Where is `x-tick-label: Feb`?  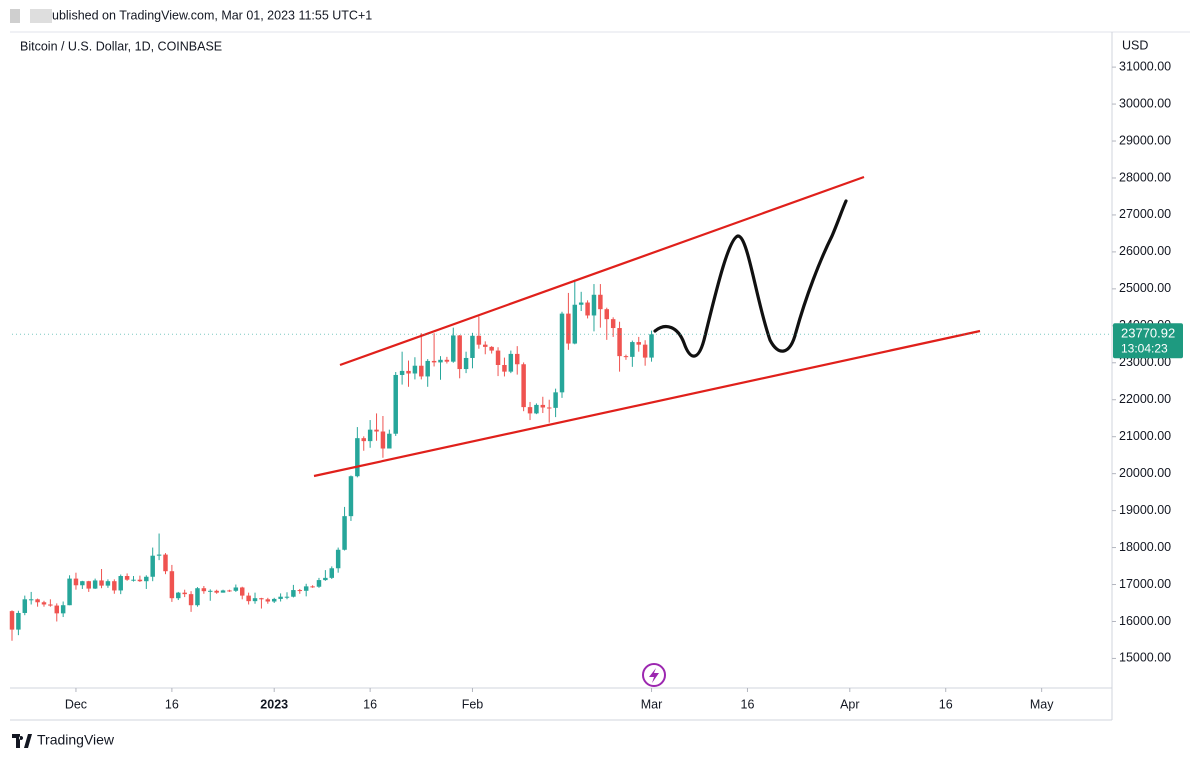
x-tick-label: Feb is located at coordinates (473, 704).